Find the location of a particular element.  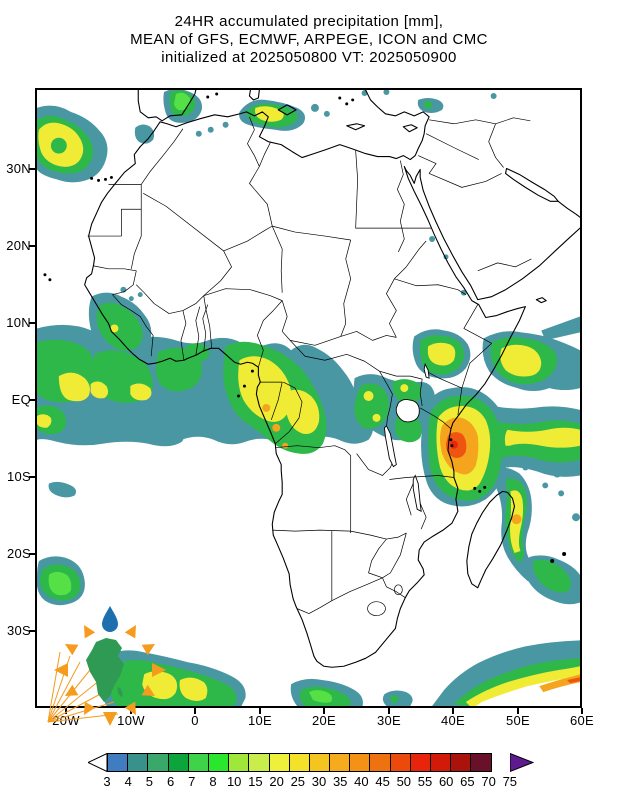

colorbar-value-8: 8 is located at coordinates (213, 781).